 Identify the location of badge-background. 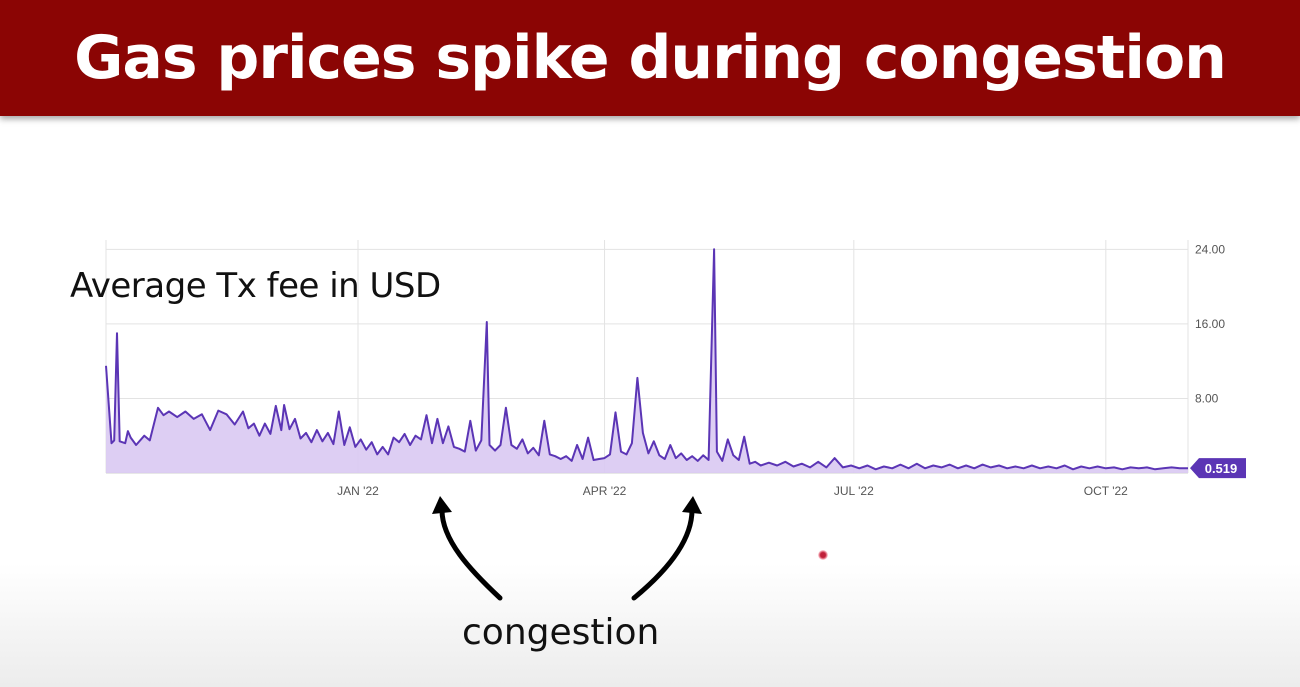
(1218, 468).